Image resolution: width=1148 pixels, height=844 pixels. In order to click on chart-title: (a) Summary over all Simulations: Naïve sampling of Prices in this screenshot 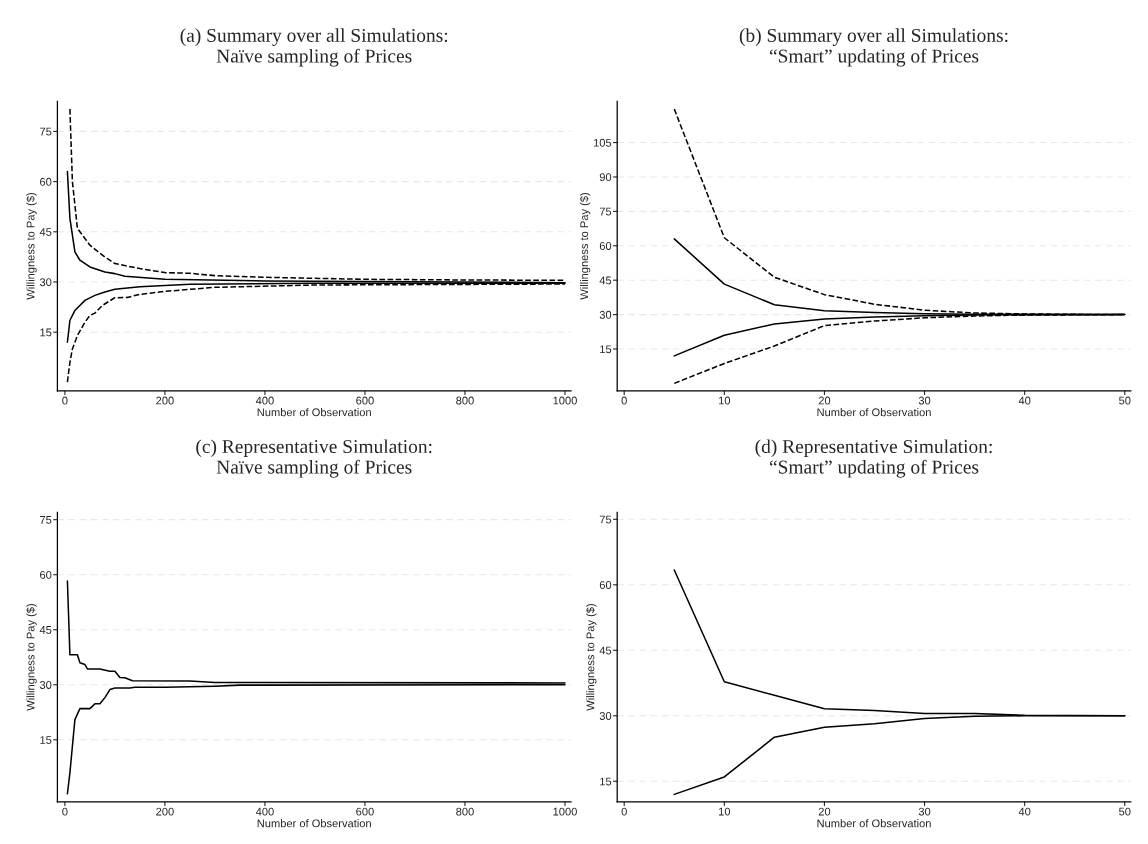, I will do `click(314, 47)`.